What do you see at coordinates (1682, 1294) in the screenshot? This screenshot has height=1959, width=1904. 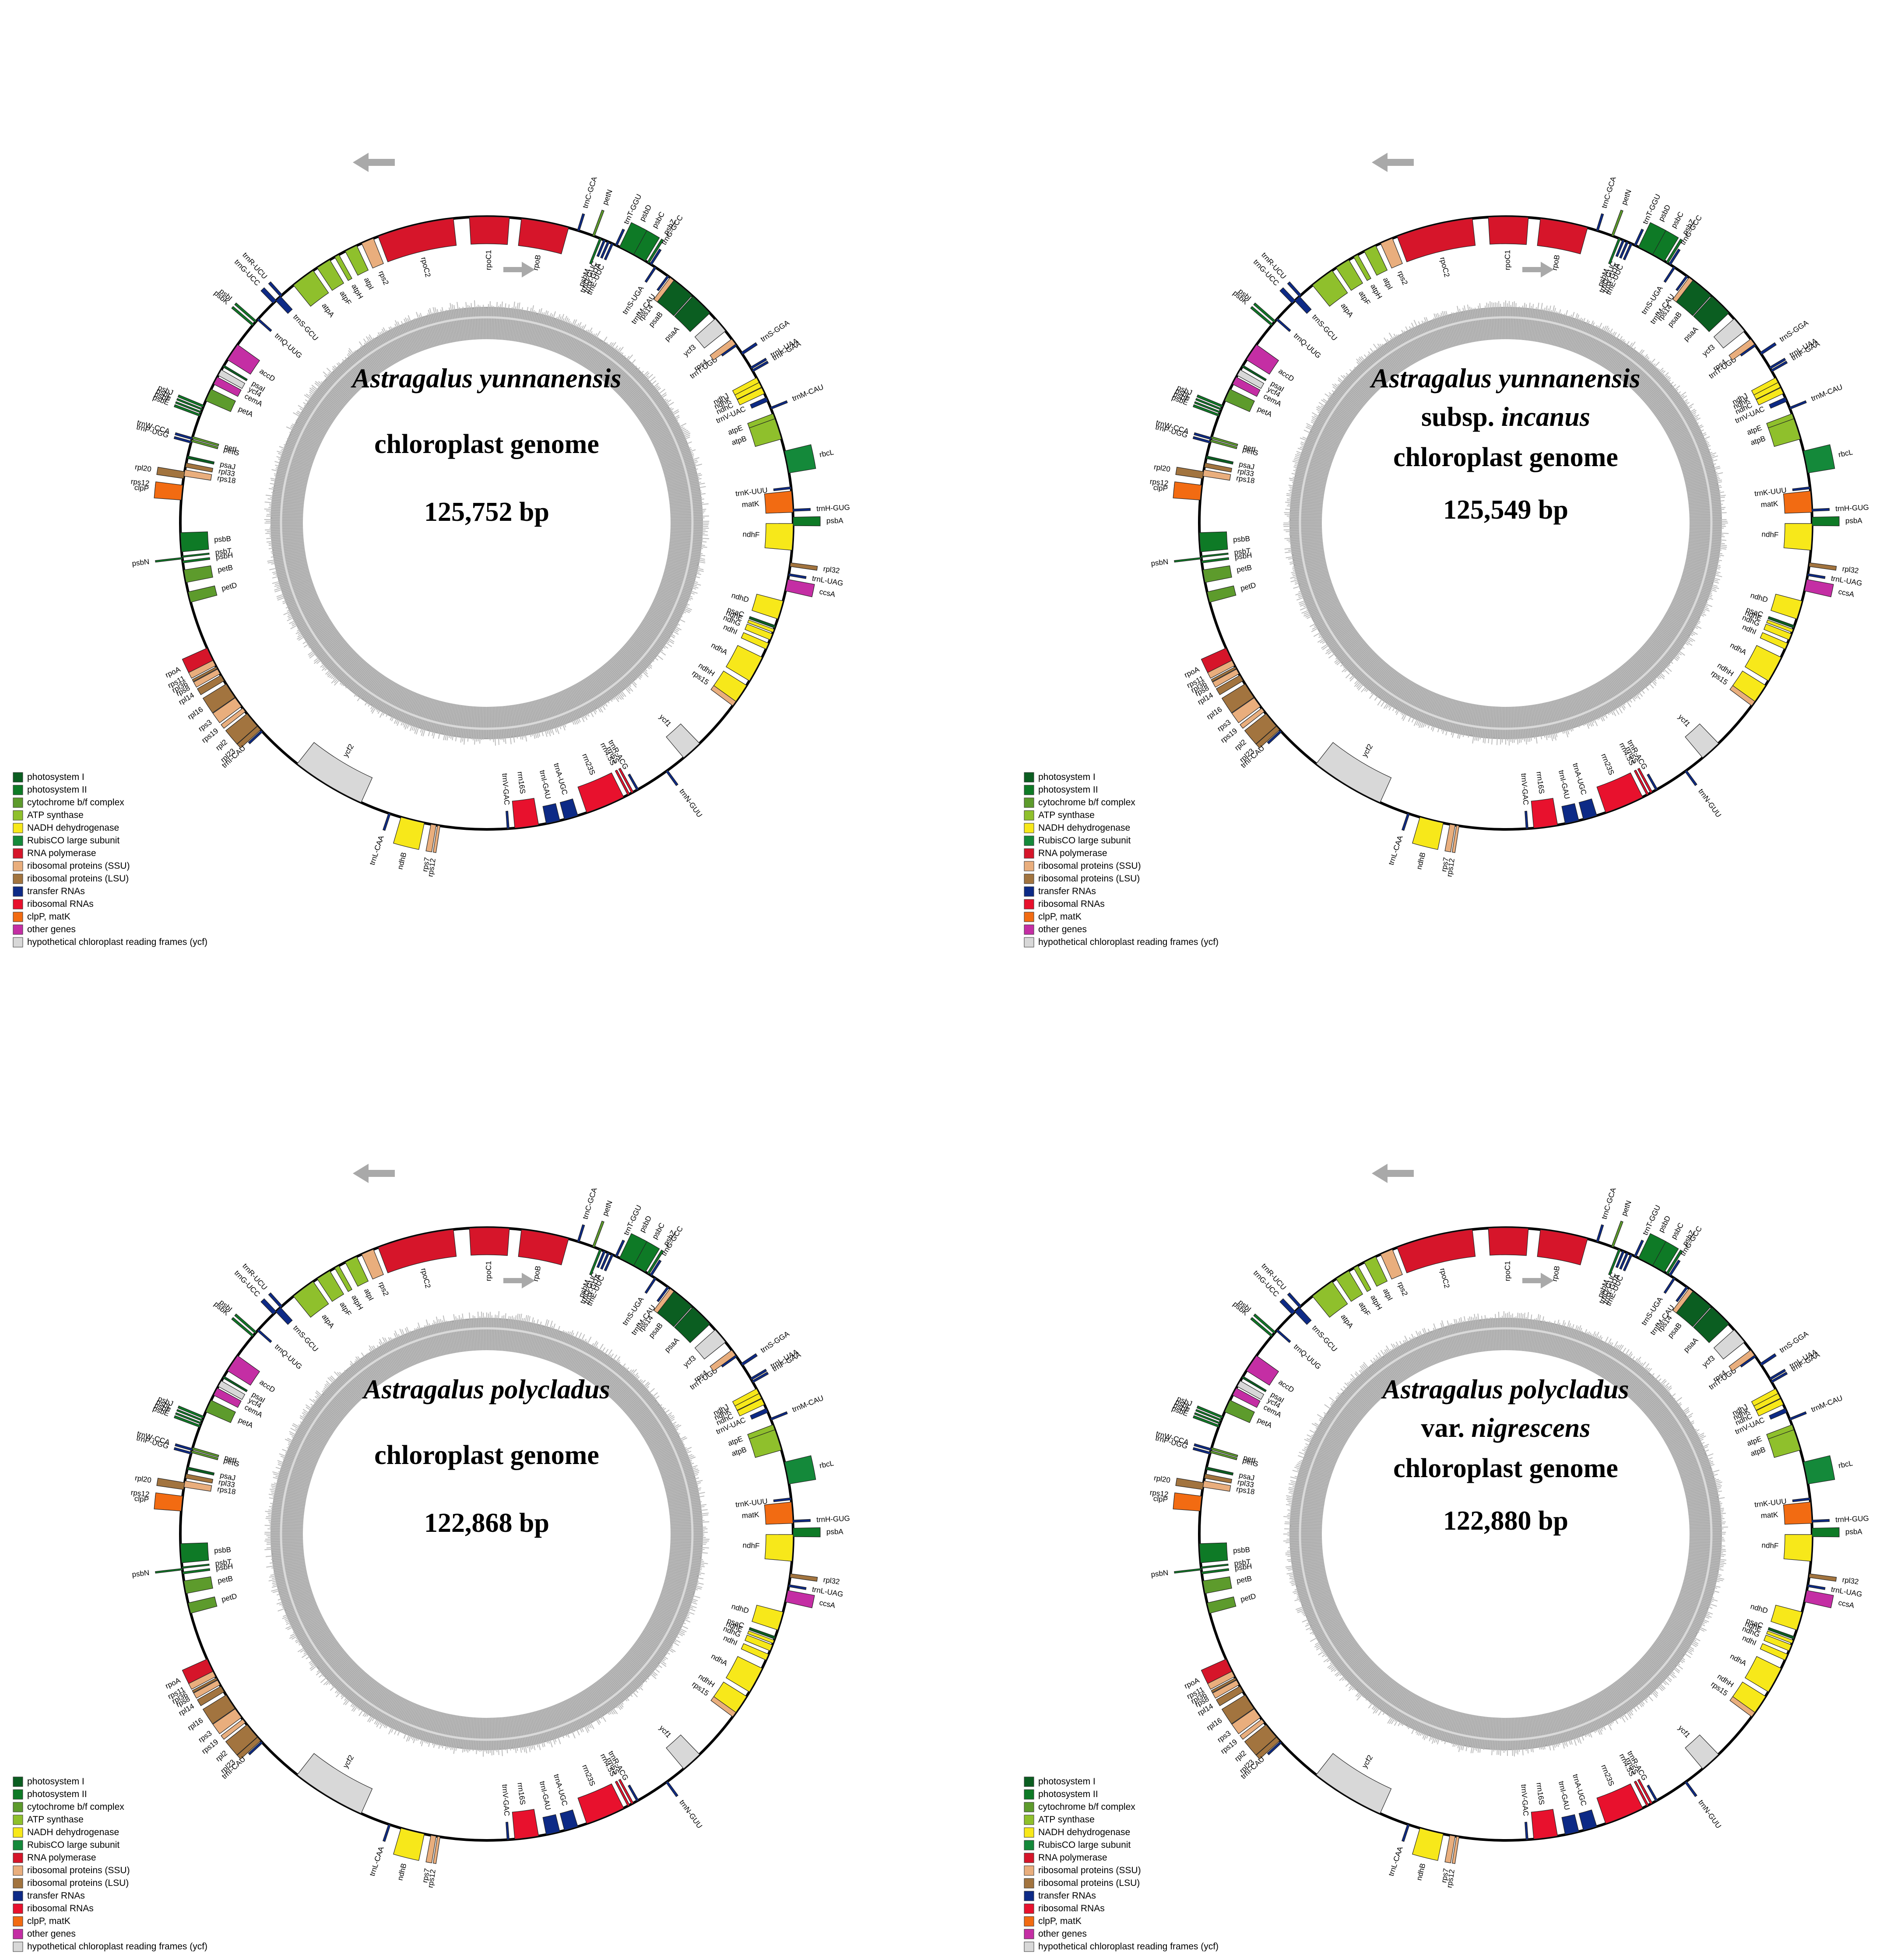 I see `gene-trnfm-cau` at bounding box center [1682, 1294].